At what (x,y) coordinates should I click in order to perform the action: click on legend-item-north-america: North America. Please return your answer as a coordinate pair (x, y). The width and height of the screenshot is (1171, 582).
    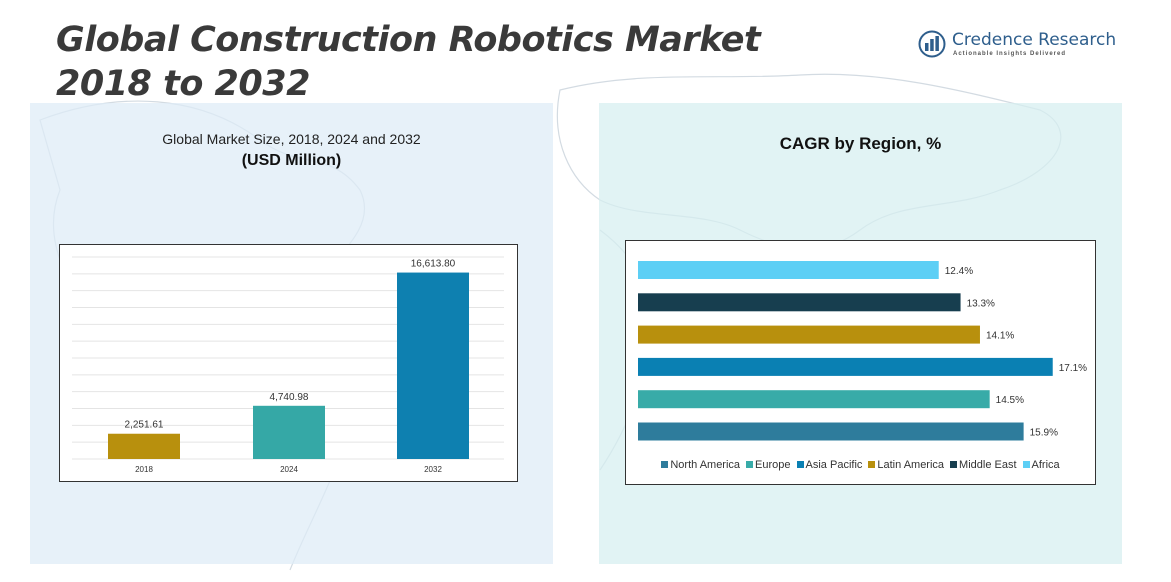
    Looking at the image, I should click on (700, 465).